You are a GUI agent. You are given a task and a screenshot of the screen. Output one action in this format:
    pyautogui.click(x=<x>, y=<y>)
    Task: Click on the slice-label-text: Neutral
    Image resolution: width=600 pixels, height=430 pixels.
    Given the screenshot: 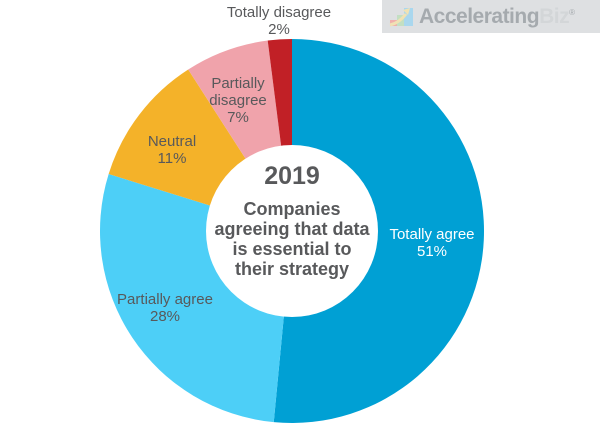 What is the action you would take?
    pyautogui.click(x=172, y=141)
    